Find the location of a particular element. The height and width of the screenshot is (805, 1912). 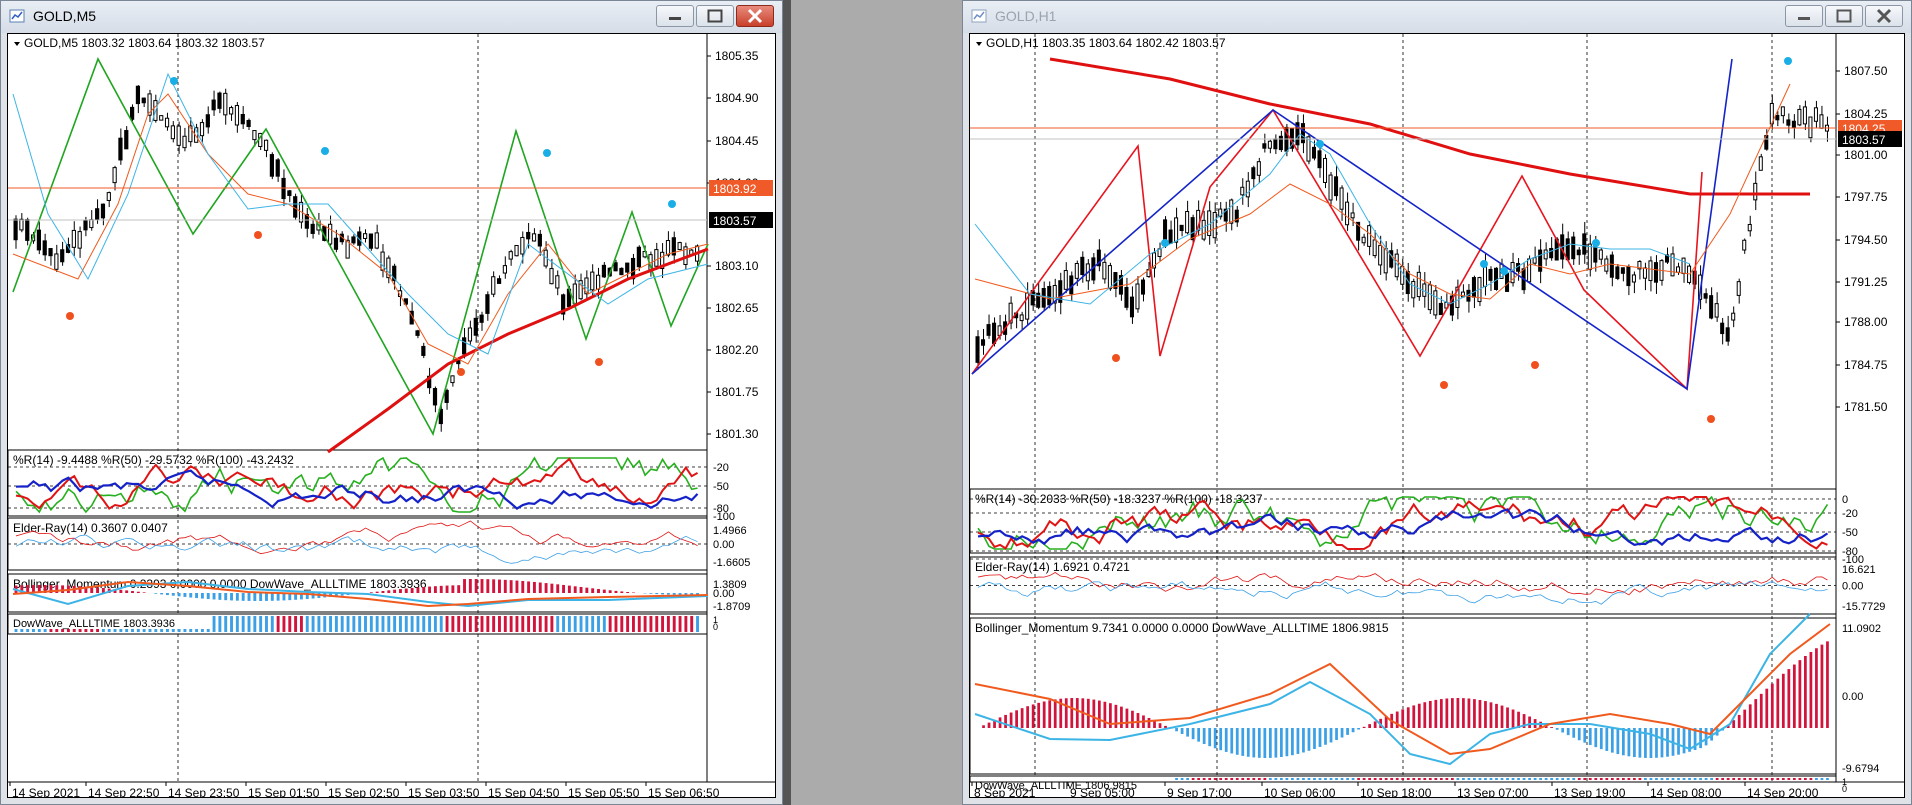

elder-level-label: 1.4966 is located at coordinates (730, 531).